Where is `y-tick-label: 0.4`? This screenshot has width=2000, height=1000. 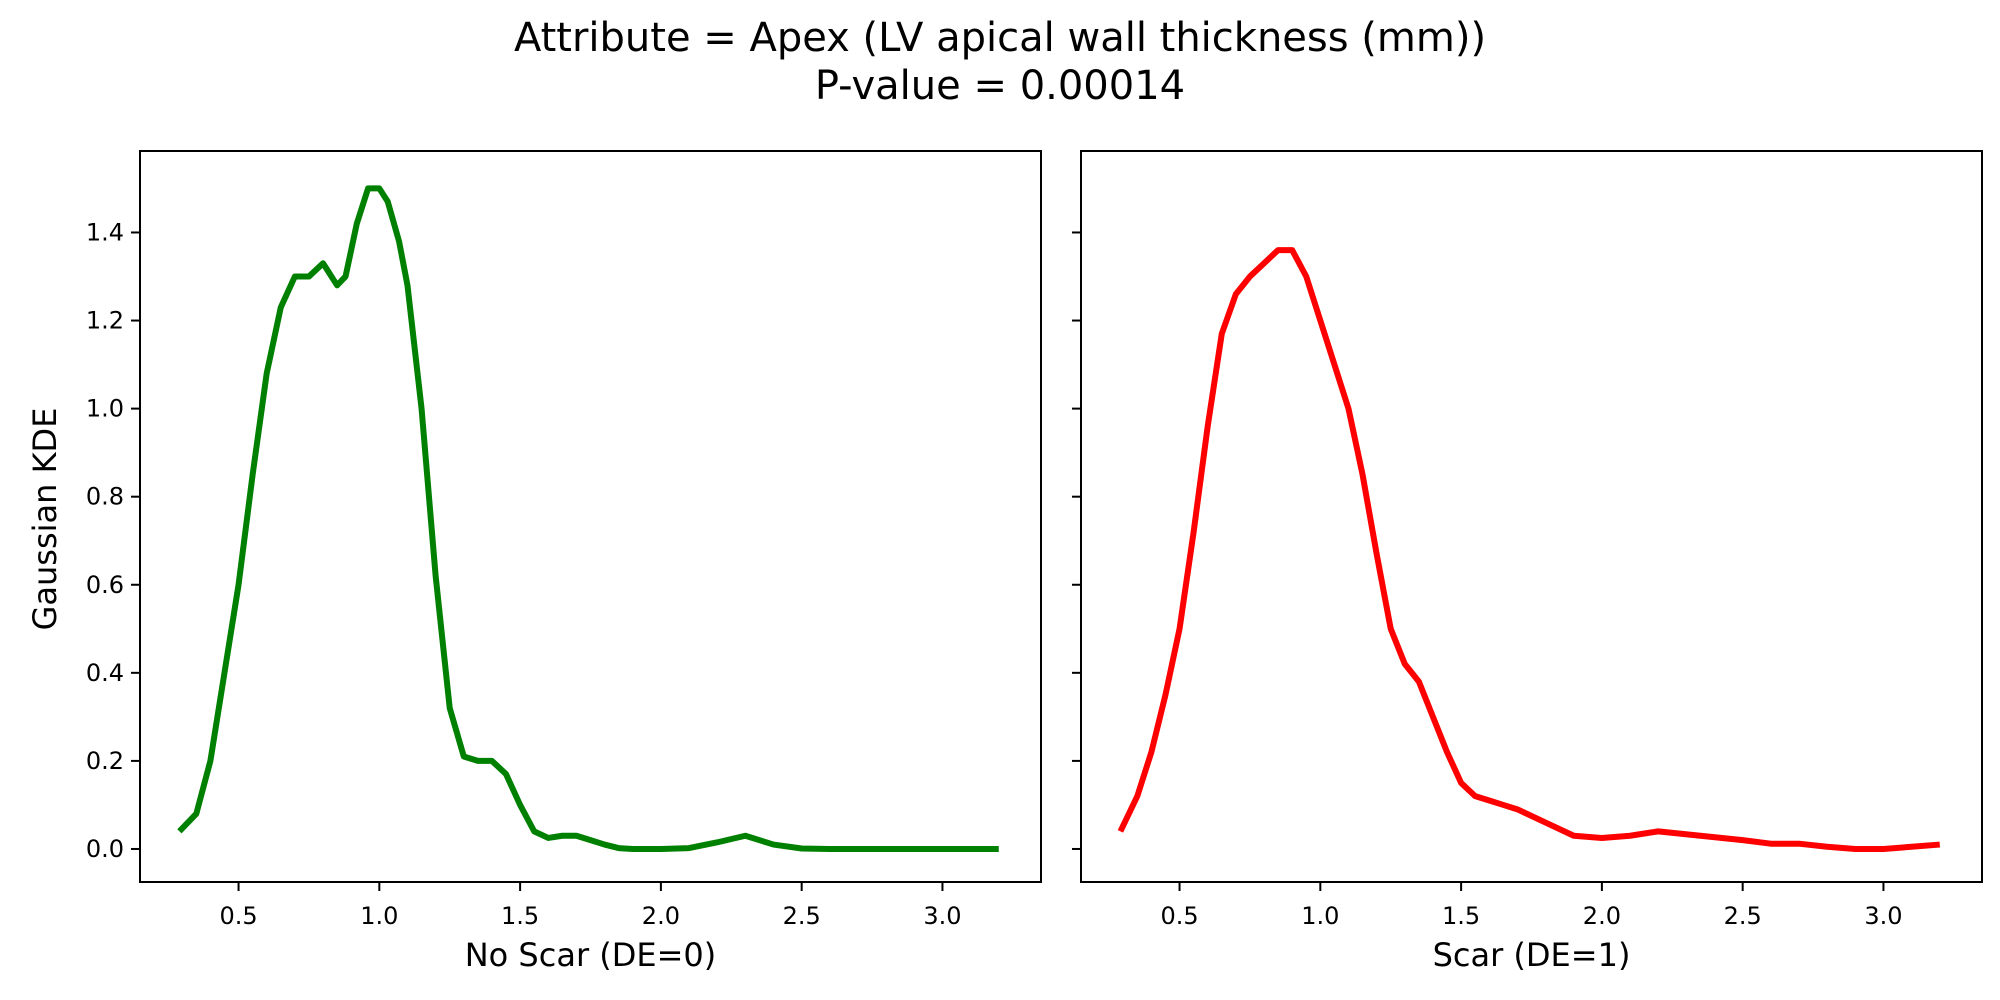 y-tick-label: 0.4 is located at coordinates (105, 673).